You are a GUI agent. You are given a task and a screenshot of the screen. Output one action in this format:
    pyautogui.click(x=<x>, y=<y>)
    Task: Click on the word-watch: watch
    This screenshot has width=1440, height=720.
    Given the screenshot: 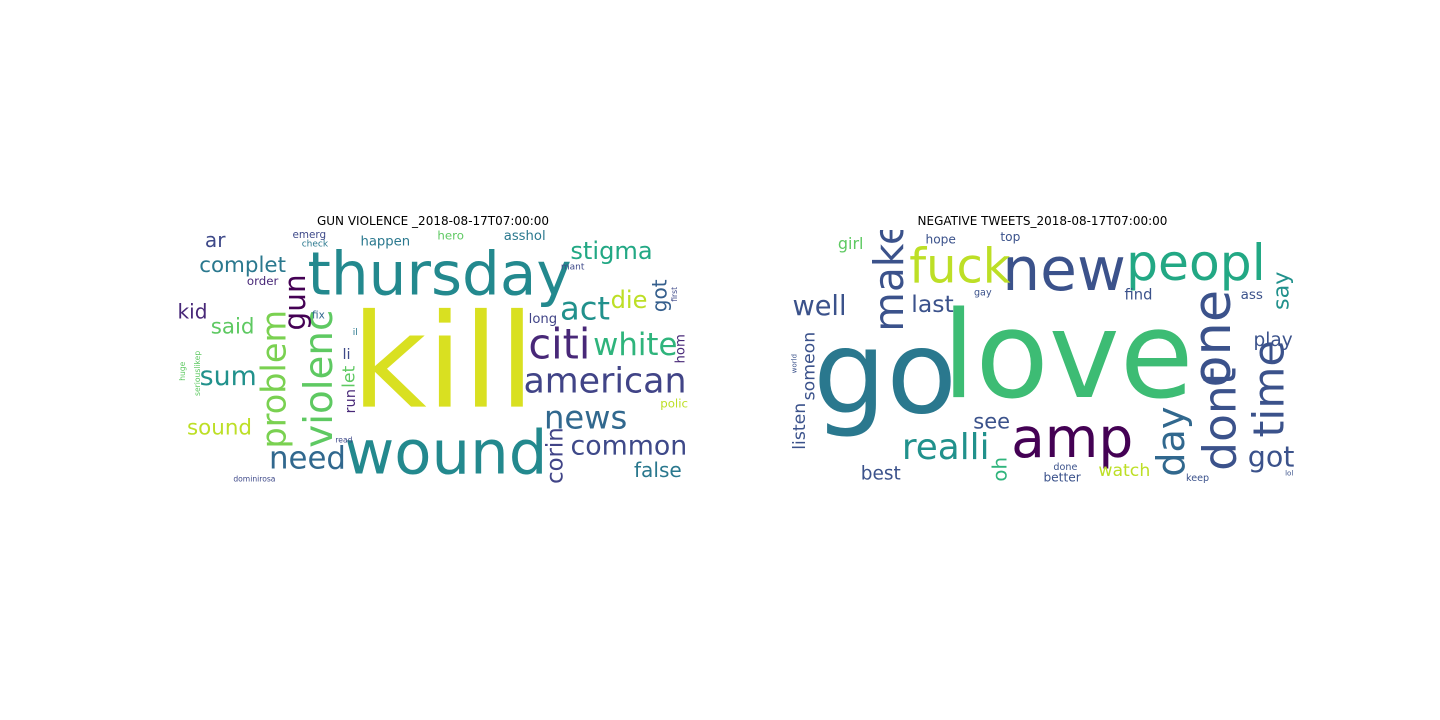 What is the action you would take?
    pyautogui.click(x=1124, y=471)
    